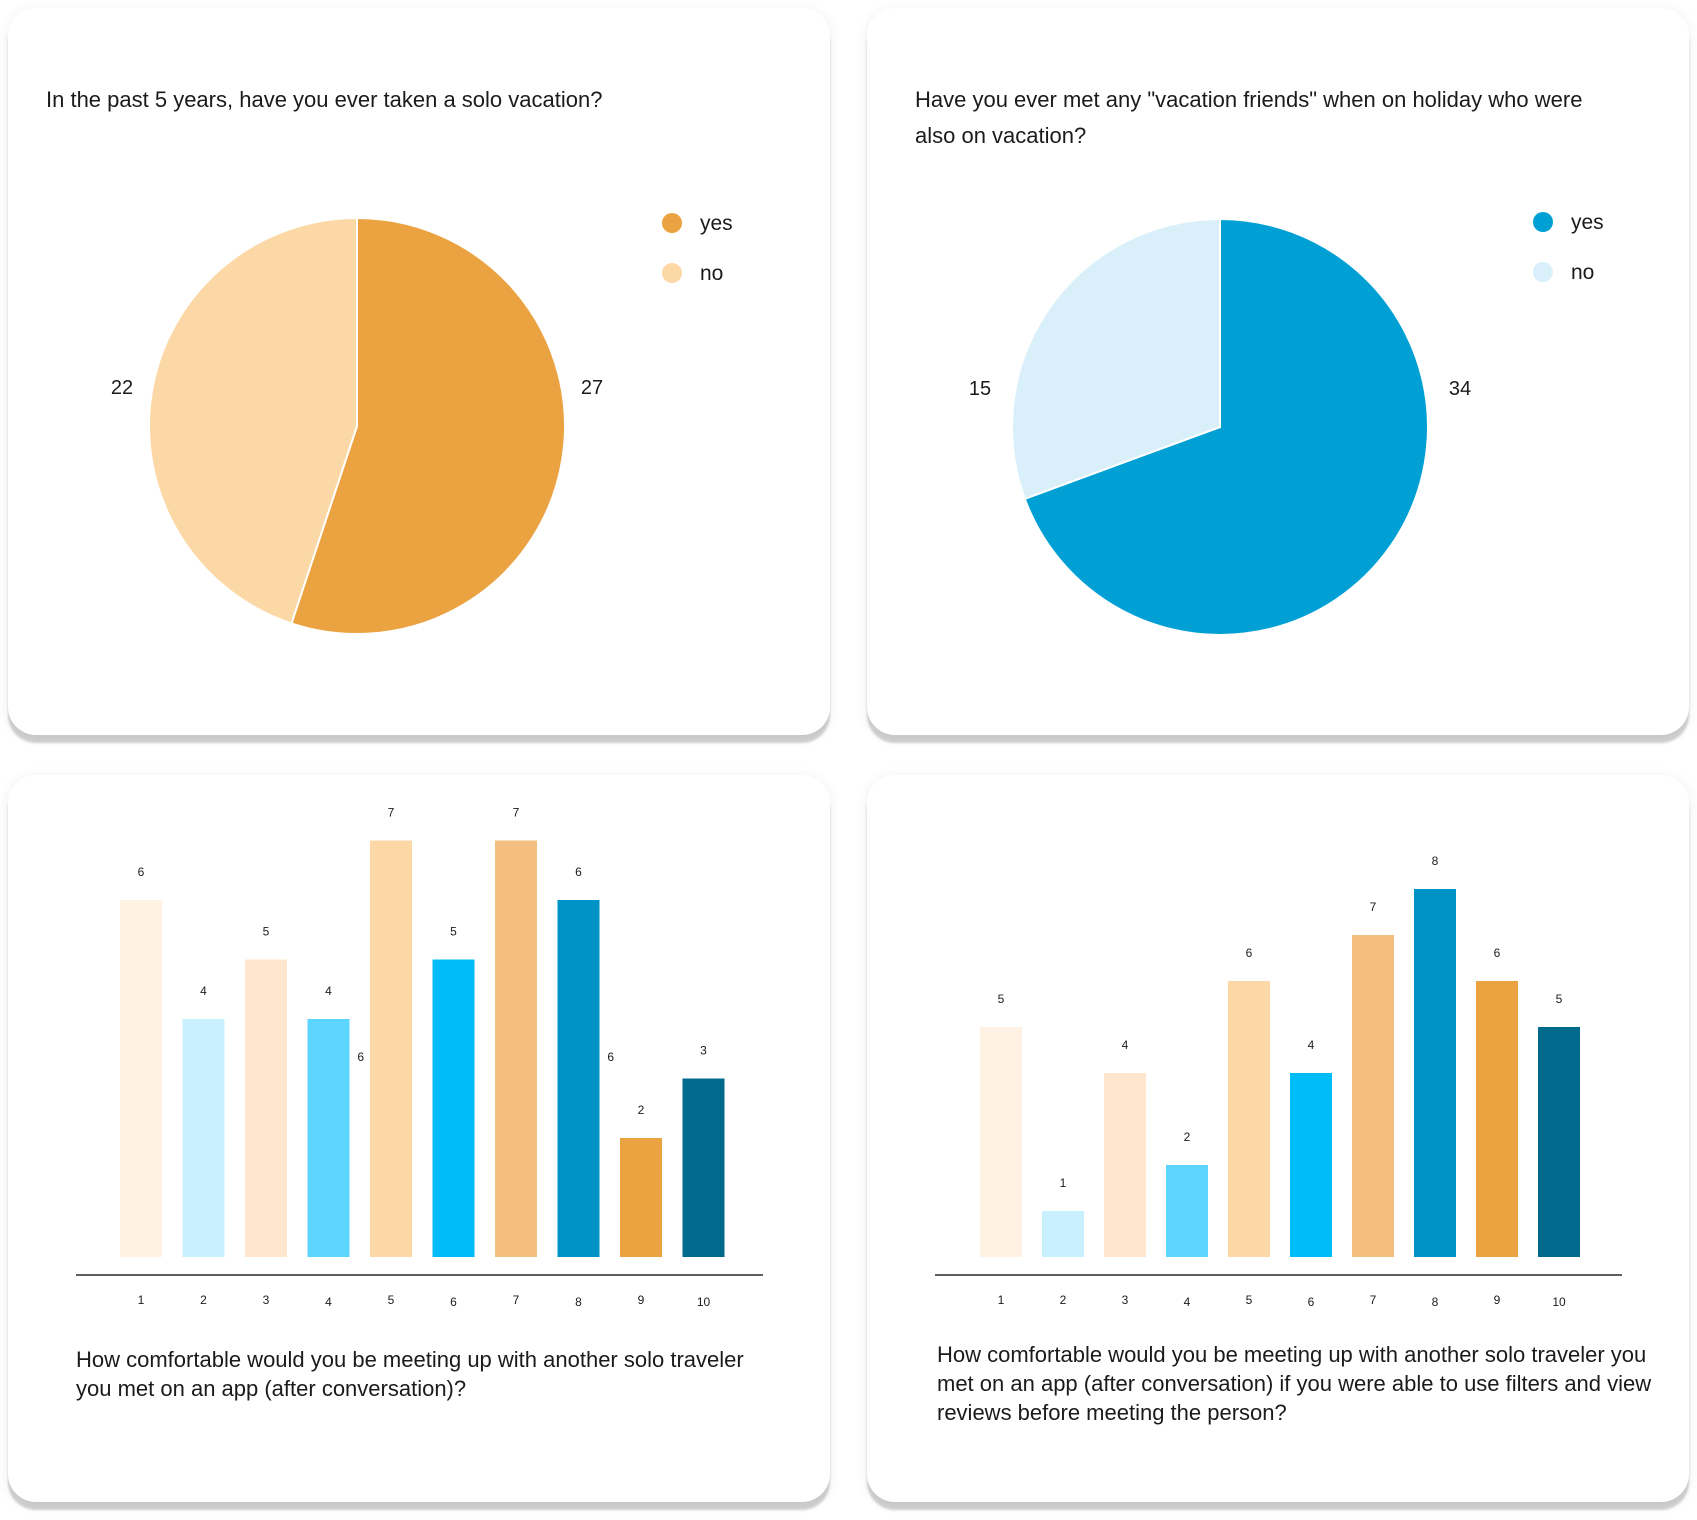  Describe the element at coordinates (419, 1057) in the screenshot. I see `bar-chart-comfort-meeting: 6 1 4 2 5 3 4 4 7 5 5 6 7 7 6 8 2 9 3 10 6 6` at that location.